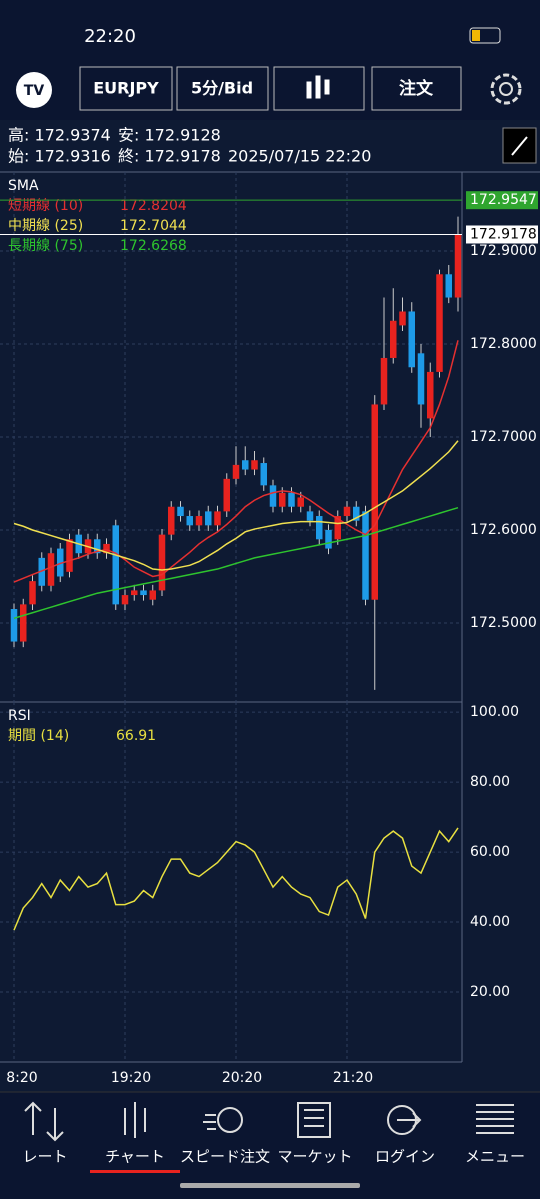 The width and height of the screenshot is (540, 1199). I want to click on nav-label: チャート, so click(135, 1157).